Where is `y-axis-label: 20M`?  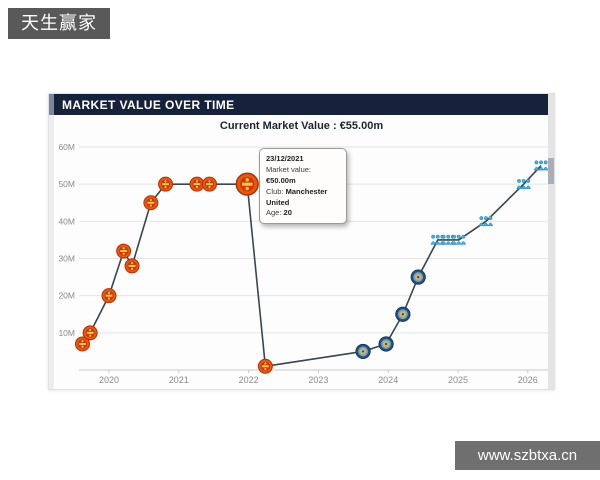
y-axis-label: 20M is located at coordinates (66, 296).